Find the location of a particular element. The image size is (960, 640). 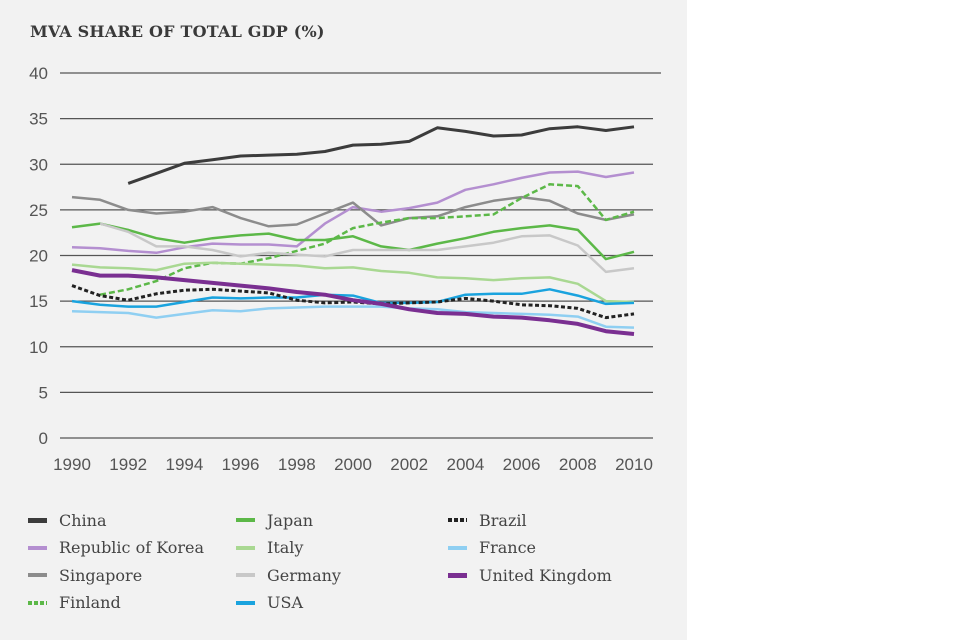

x-tick-label: 1994 is located at coordinates (184, 464).